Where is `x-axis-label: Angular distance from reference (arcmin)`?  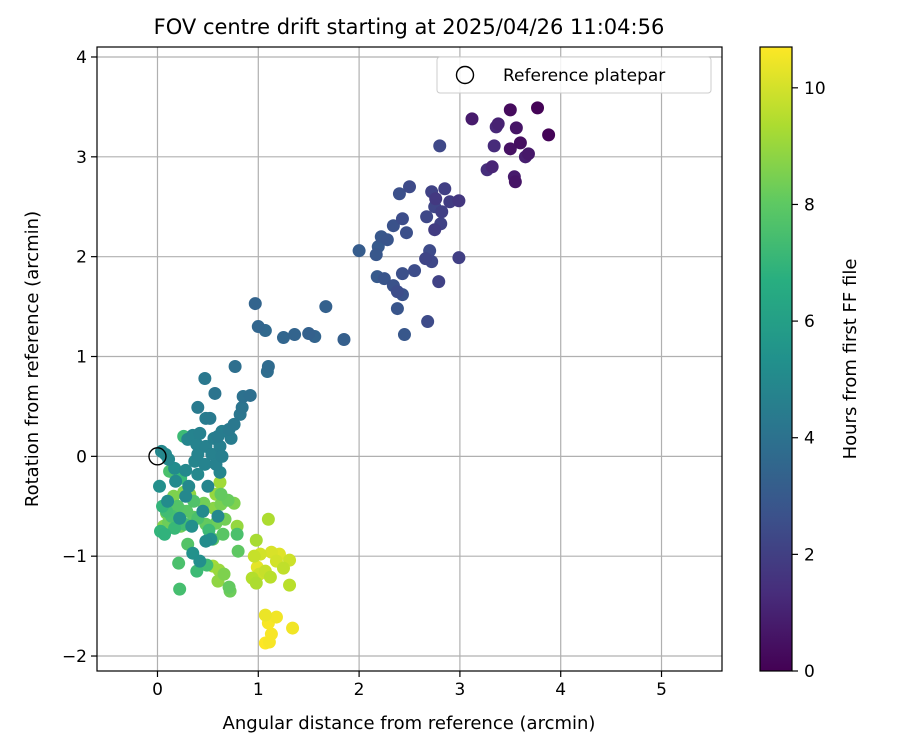 x-axis-label: Angular distance from reference (arcmin) is located at coordinates (409, 723).